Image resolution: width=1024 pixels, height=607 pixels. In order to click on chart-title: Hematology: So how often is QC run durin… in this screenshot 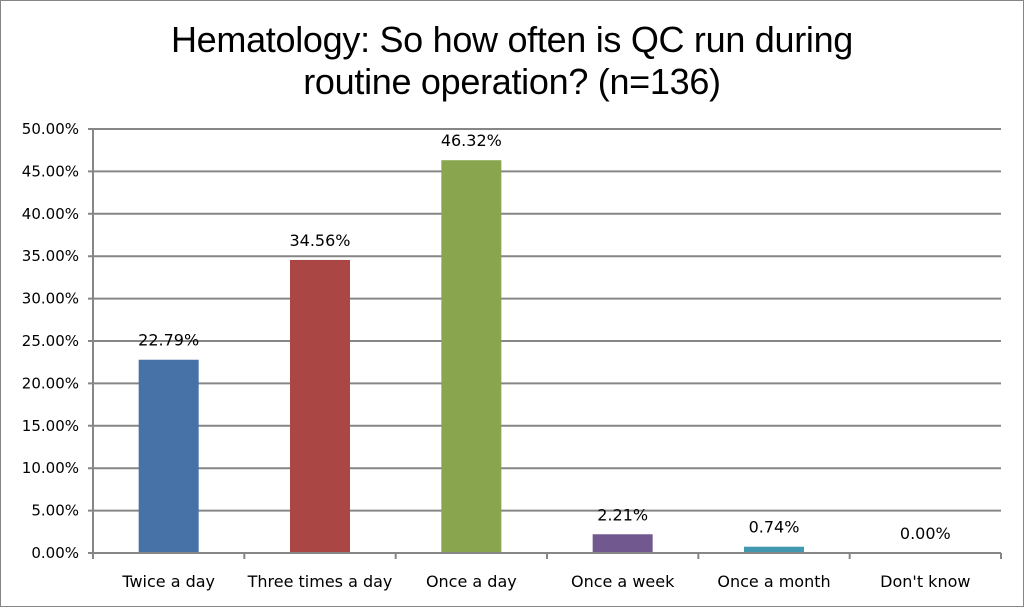, I will do `click(512, 61)`.